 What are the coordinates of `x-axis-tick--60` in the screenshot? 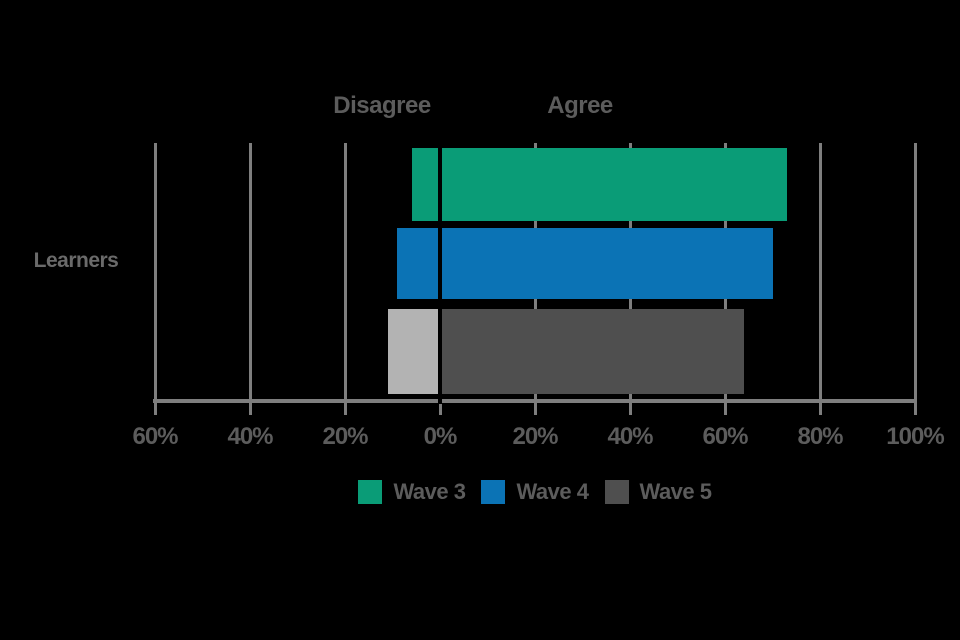 It's located at (155, 407).